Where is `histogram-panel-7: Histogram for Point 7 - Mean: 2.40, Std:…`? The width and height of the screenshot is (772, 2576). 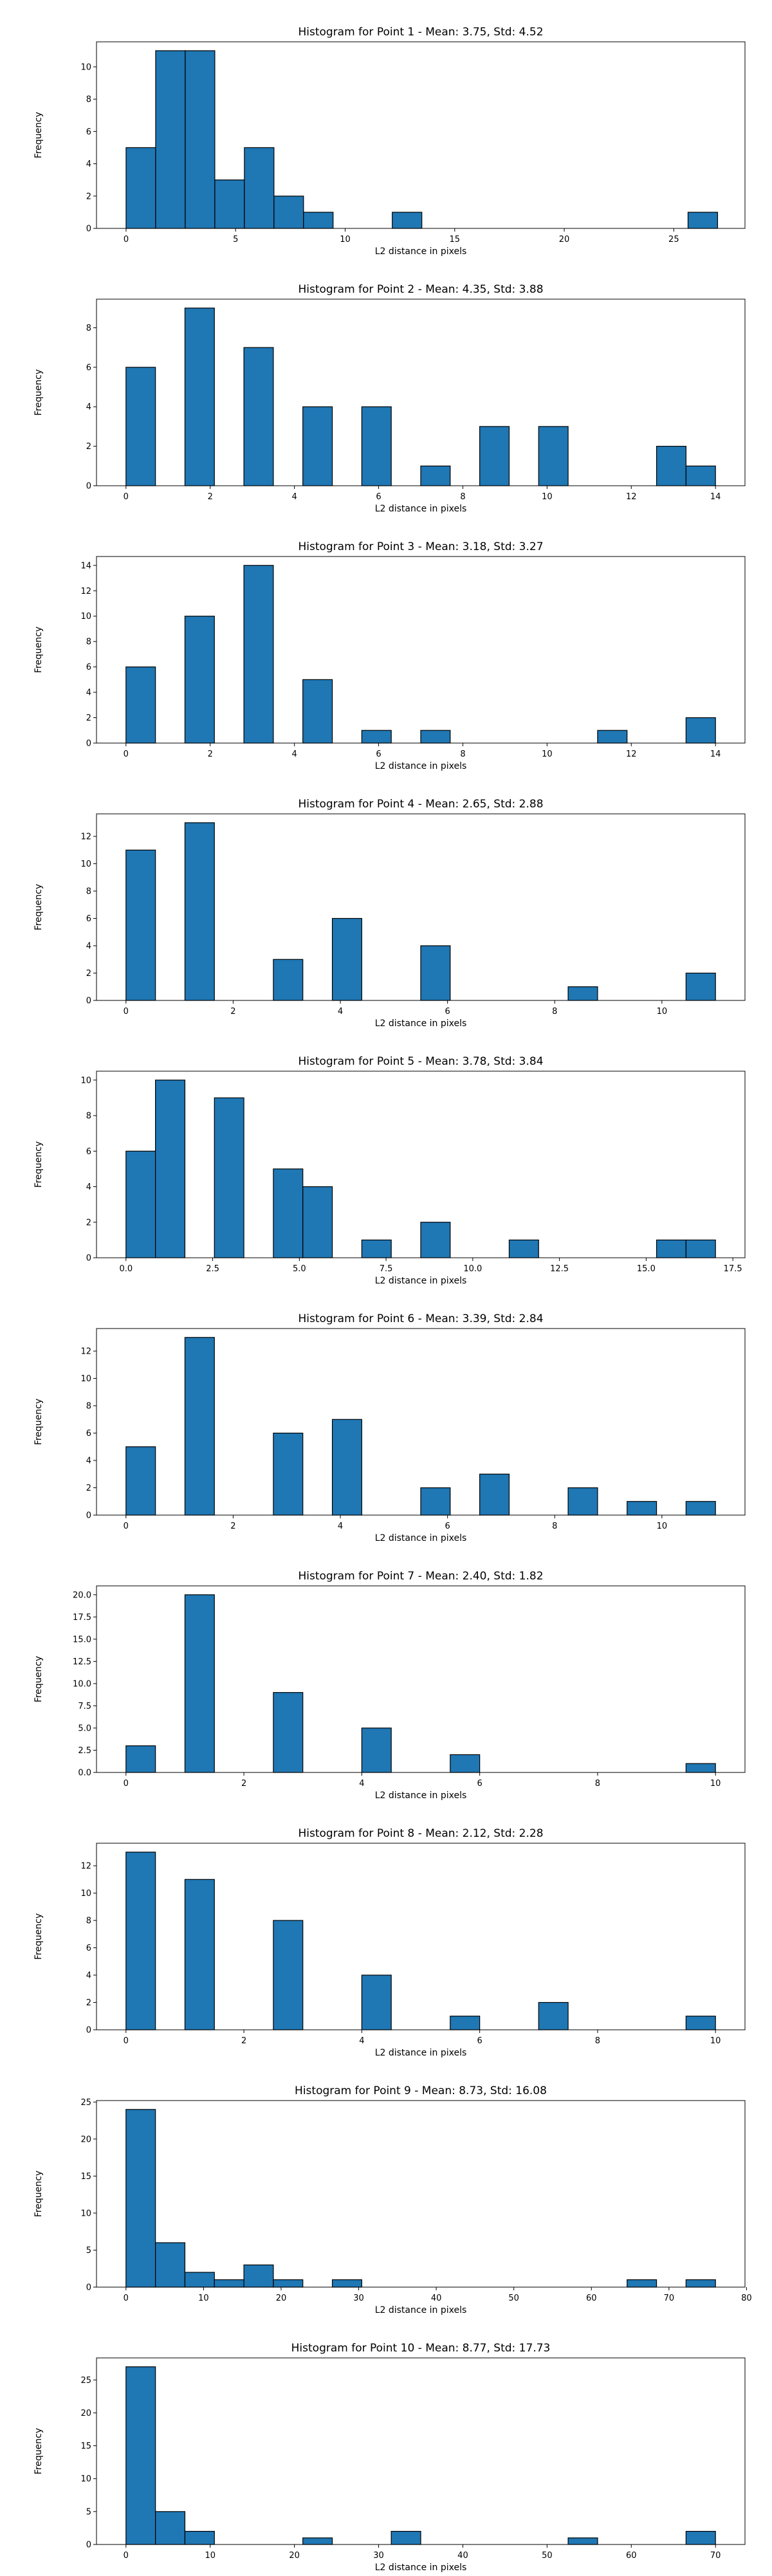 histogram-panel-7: Histogram for Point 7 - Mean: 2.40, Std:… is located at coordinates (389, 1685).